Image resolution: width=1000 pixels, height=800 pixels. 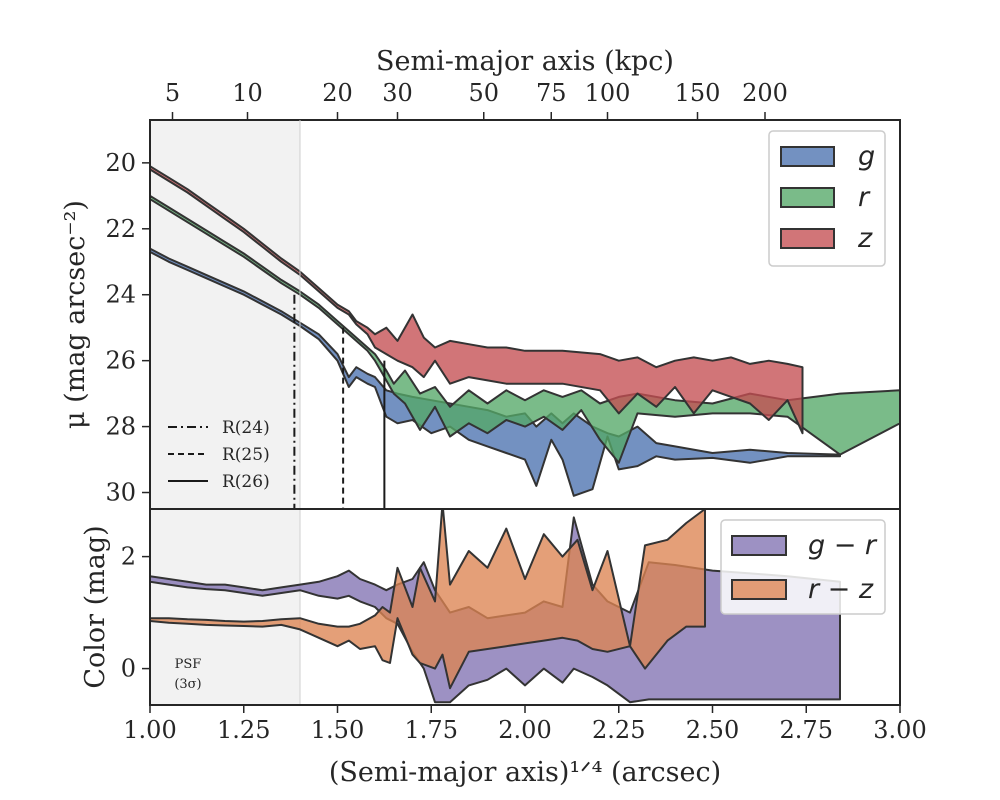 What do you see at coordinates (698, 93) in the screenshot?
I see `kpc-tick-label-7: 150` at bounding box center [698, 93].